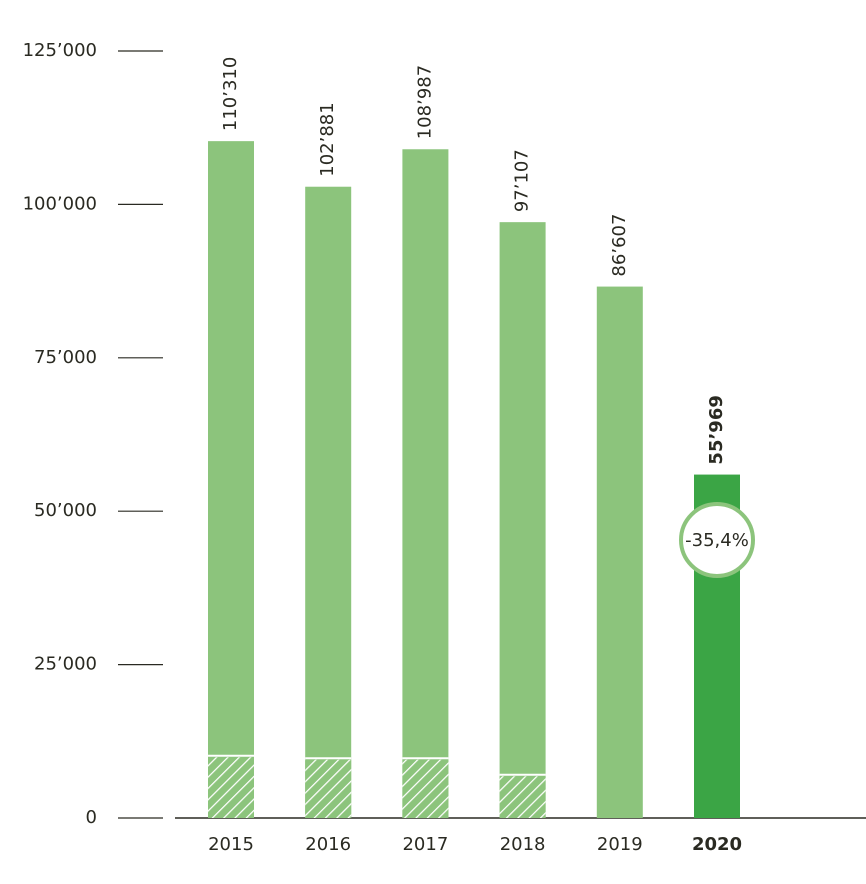 The image size is (866, 884). I want to click on x-tick-label: 2018, so click(523, 844).